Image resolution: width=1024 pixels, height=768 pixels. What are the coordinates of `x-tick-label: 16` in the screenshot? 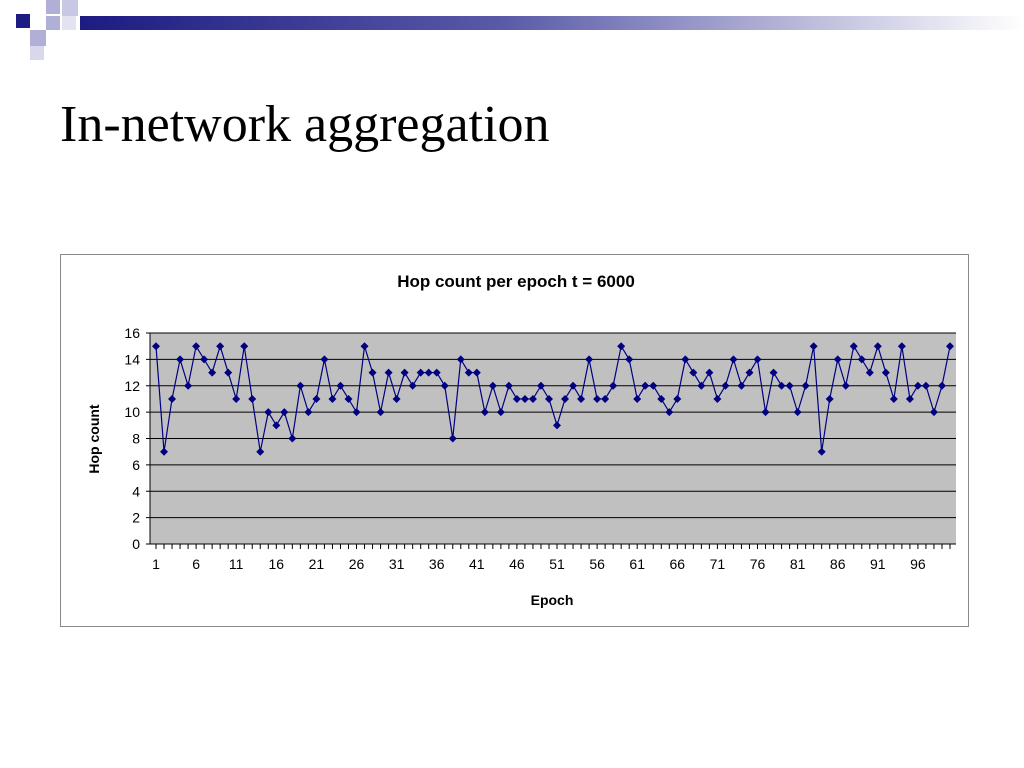 It's located at (277, 564).